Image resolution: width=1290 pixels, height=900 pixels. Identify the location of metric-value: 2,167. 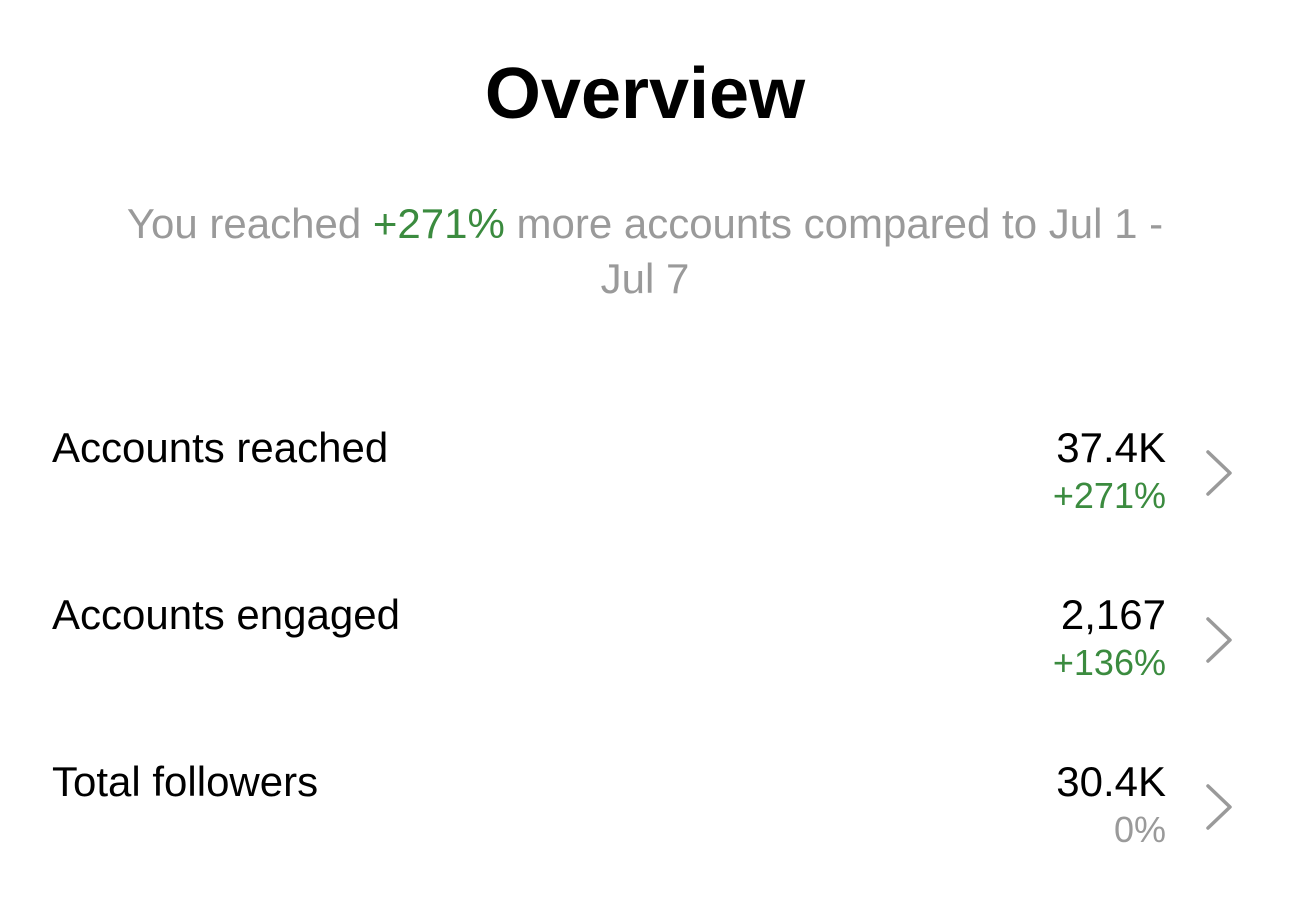
(1113, 614).